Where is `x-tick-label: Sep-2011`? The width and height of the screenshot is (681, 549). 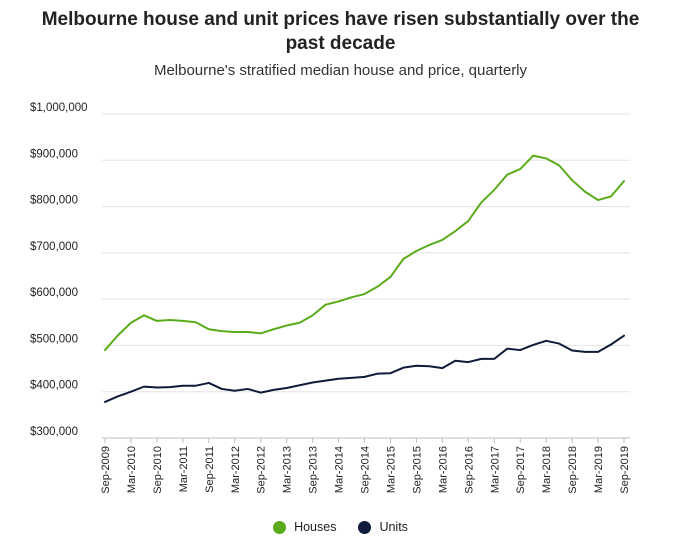 x-tick-label: Sep-2011 is located at coordinates (210, 469).